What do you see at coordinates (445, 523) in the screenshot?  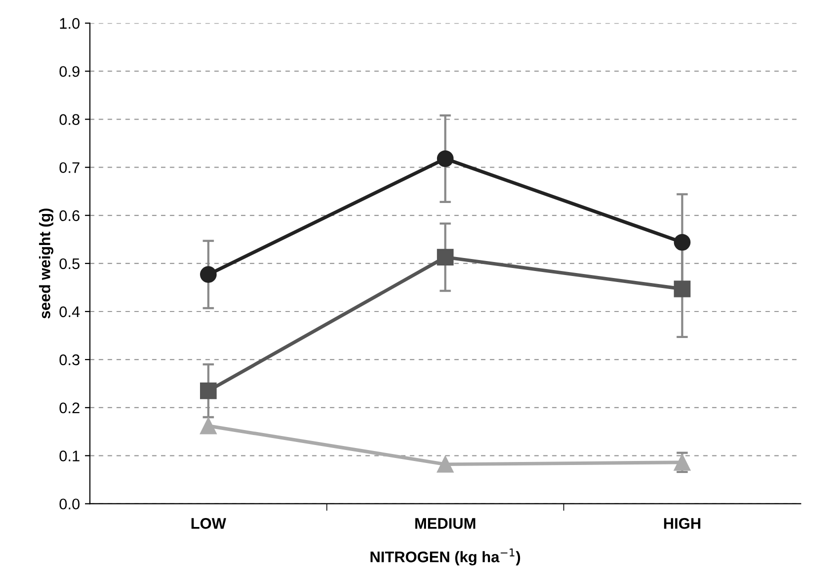 I see `x-tick-label: MEDIUM` at bounding box center [445, 523].